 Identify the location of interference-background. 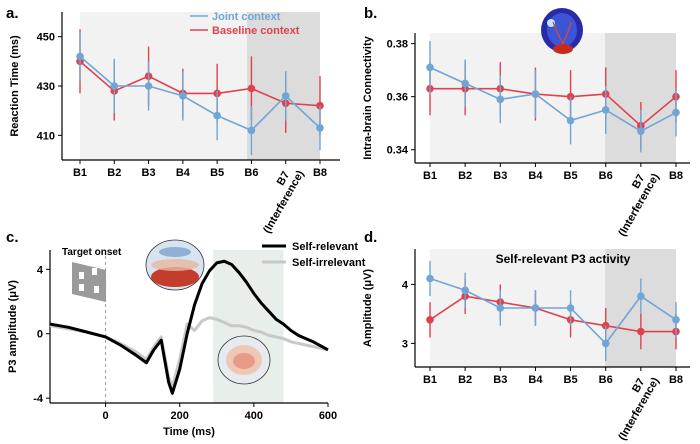
(283, 86).